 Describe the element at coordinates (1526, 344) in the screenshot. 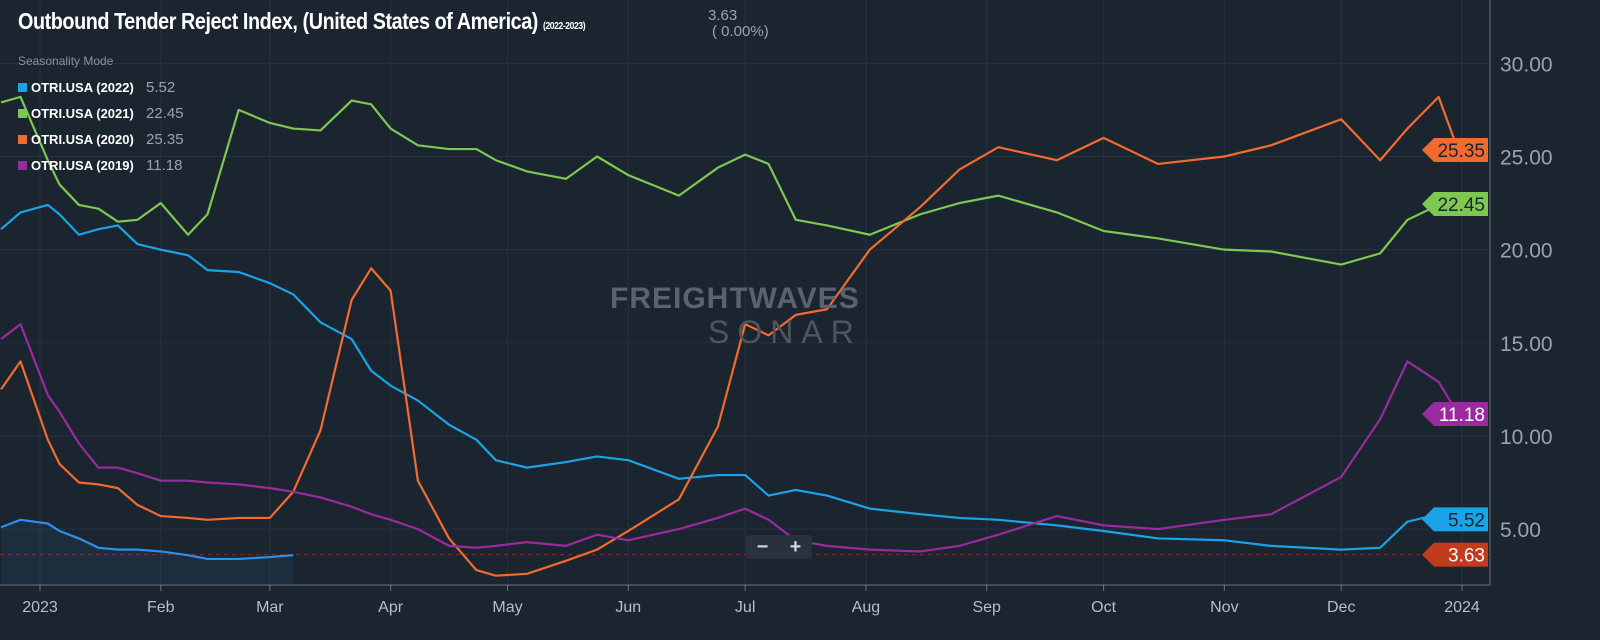

I see `y-tick-label: 15.00` at that location.